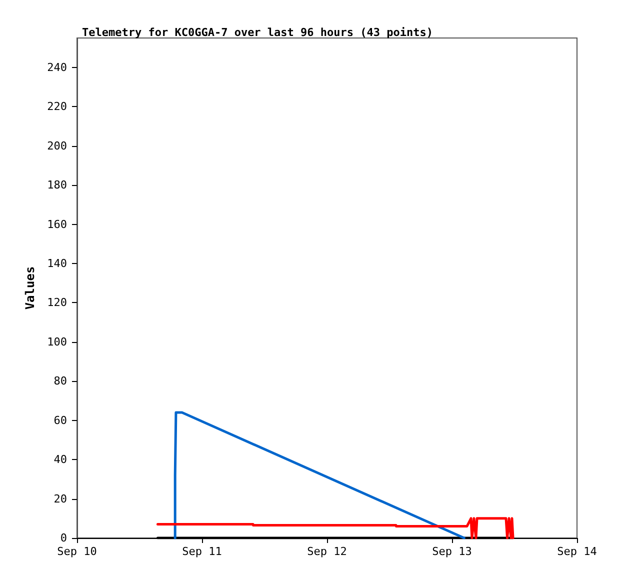 The height and width of the screenshot is (579, 618). What do you see at coordinates (57, 145) in the screenshot?
I see `y-tick-label: 200` at bounding box center [57, 145].